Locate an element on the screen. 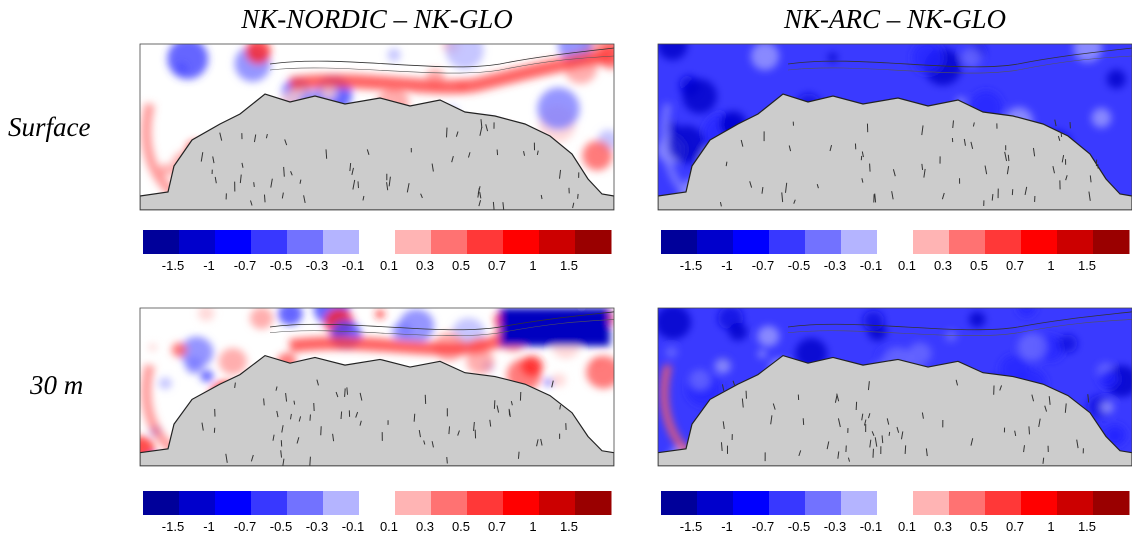 The height and width of the screenshot is (541, 1132). map-panel is located at coordinates (377, 127).